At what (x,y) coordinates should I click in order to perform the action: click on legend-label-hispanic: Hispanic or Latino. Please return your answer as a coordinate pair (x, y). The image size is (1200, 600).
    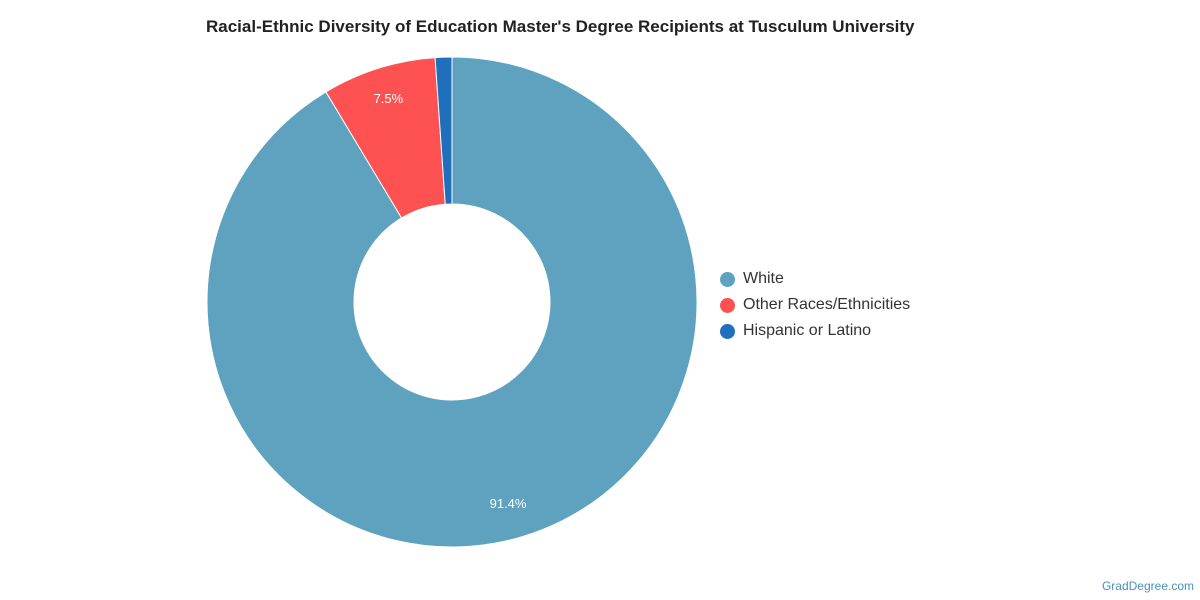
    Looking at the image, I should click on (807, 330).